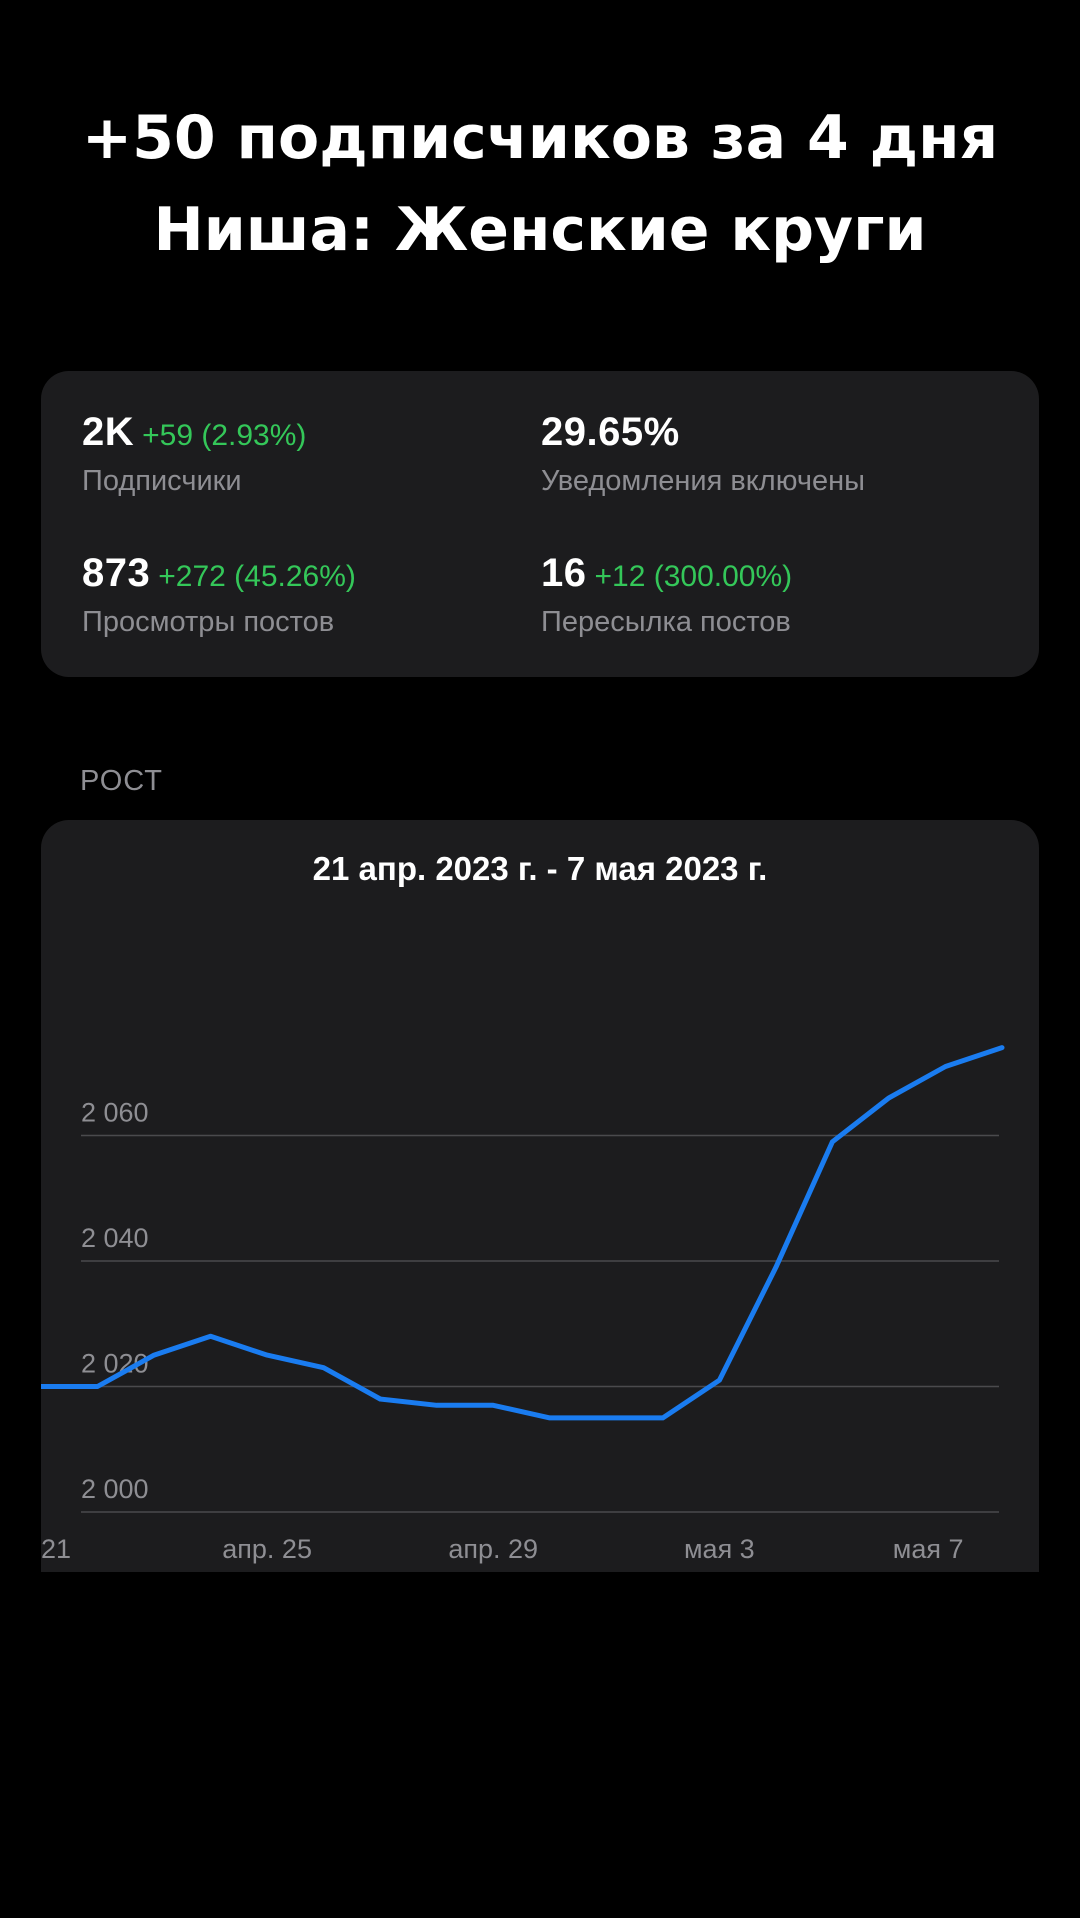  What do you see at coordinates (928, 1549) in the screenshot?
I see `x-tick-label: мая 7` at bounding box center [928, 1549].